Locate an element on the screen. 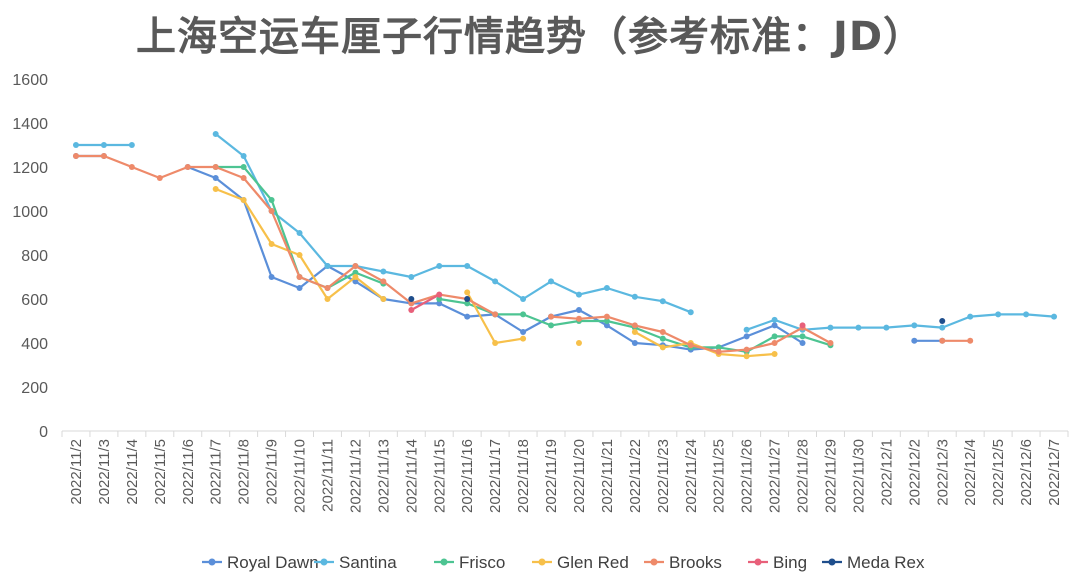 The image size is (1080, 585). x-tick-label: 2022/11/13 is located at coordinates (383, 476).